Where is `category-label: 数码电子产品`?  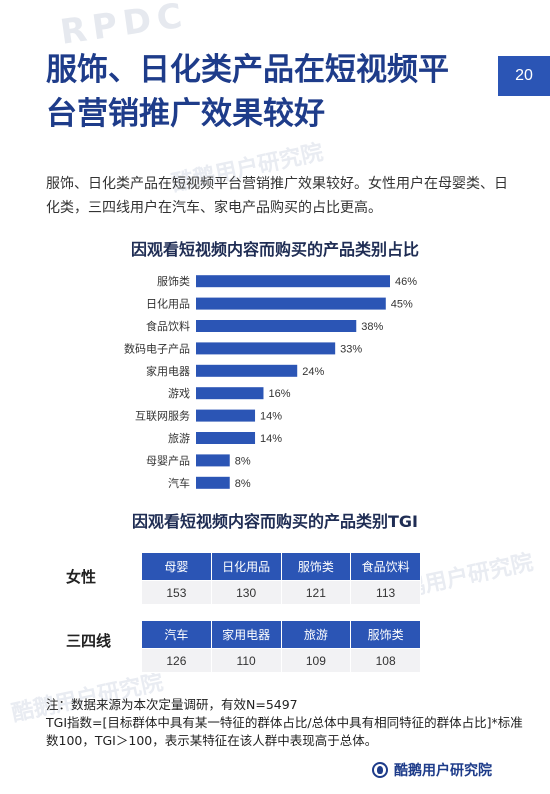 category-label: 数码电子产品 is located at coordinates (157, 348).